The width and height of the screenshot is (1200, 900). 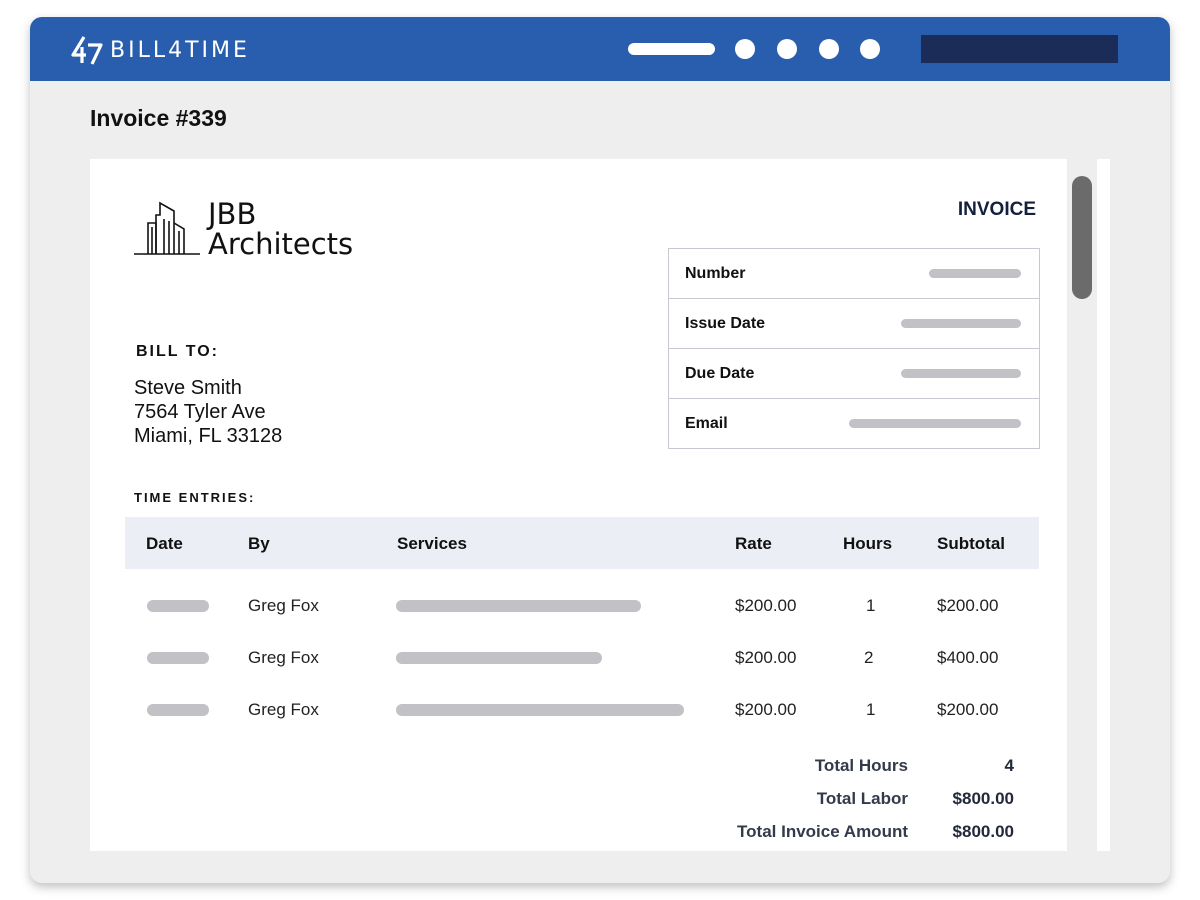 What do you see at coordinates (671, 49) in the screenshot?
I see `nav-menu-item` at bounding box center [671, 49].